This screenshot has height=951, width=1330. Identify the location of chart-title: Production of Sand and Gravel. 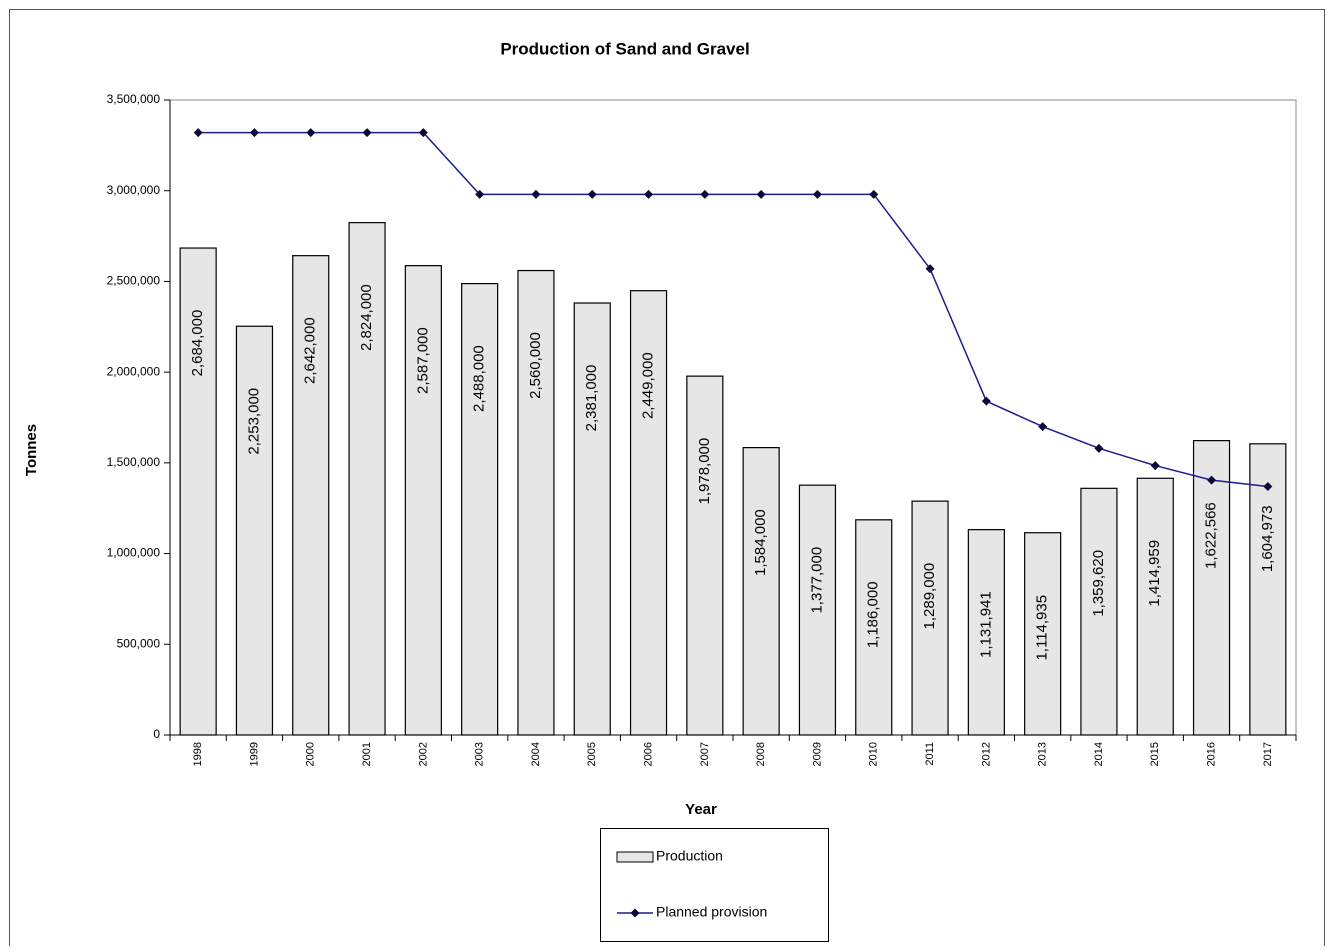
(624, 48).